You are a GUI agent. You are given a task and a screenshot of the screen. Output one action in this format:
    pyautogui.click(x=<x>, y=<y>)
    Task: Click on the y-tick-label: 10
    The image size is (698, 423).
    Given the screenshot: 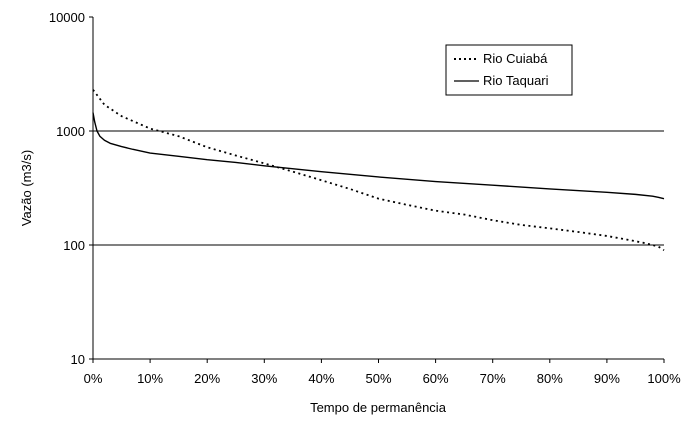 What is the action you would take?
    pyautogui.click(x=78, y=359)
    